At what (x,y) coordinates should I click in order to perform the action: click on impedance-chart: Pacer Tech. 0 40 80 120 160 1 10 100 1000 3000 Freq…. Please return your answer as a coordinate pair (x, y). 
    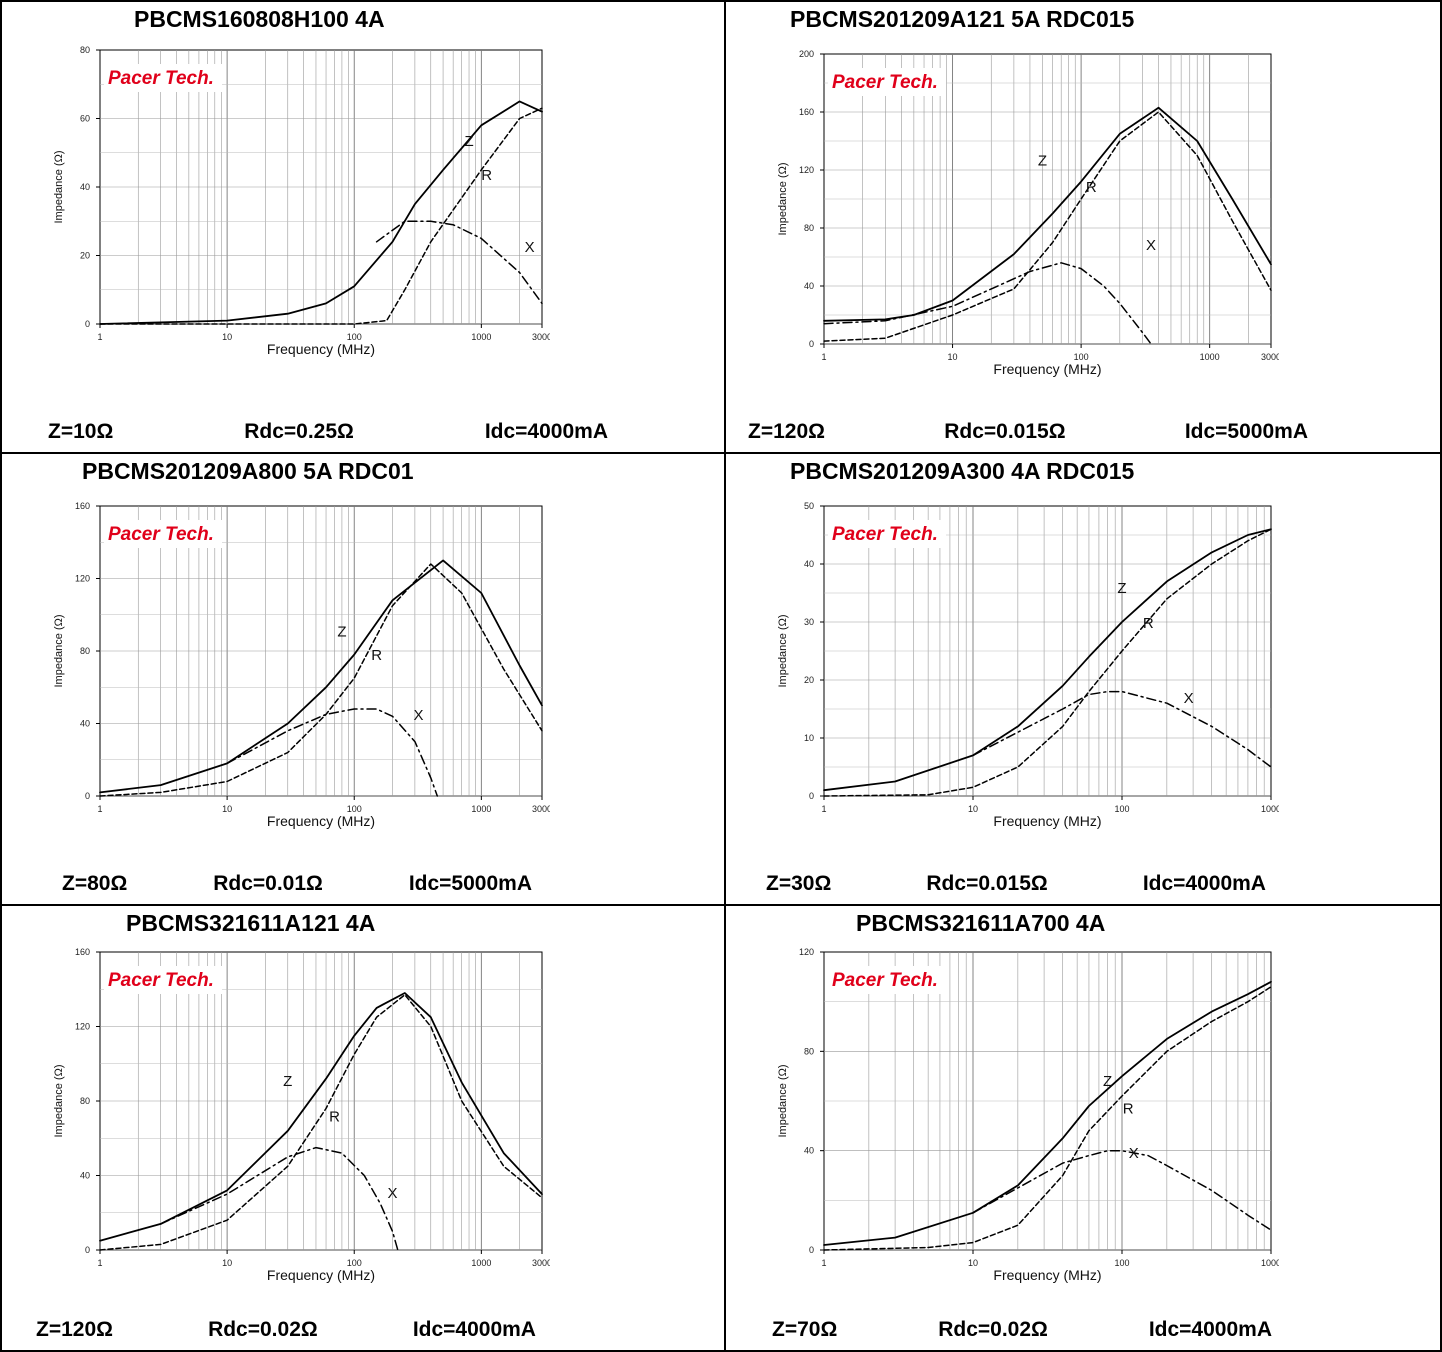
    Looking at the image, I should click on (301, 1115).